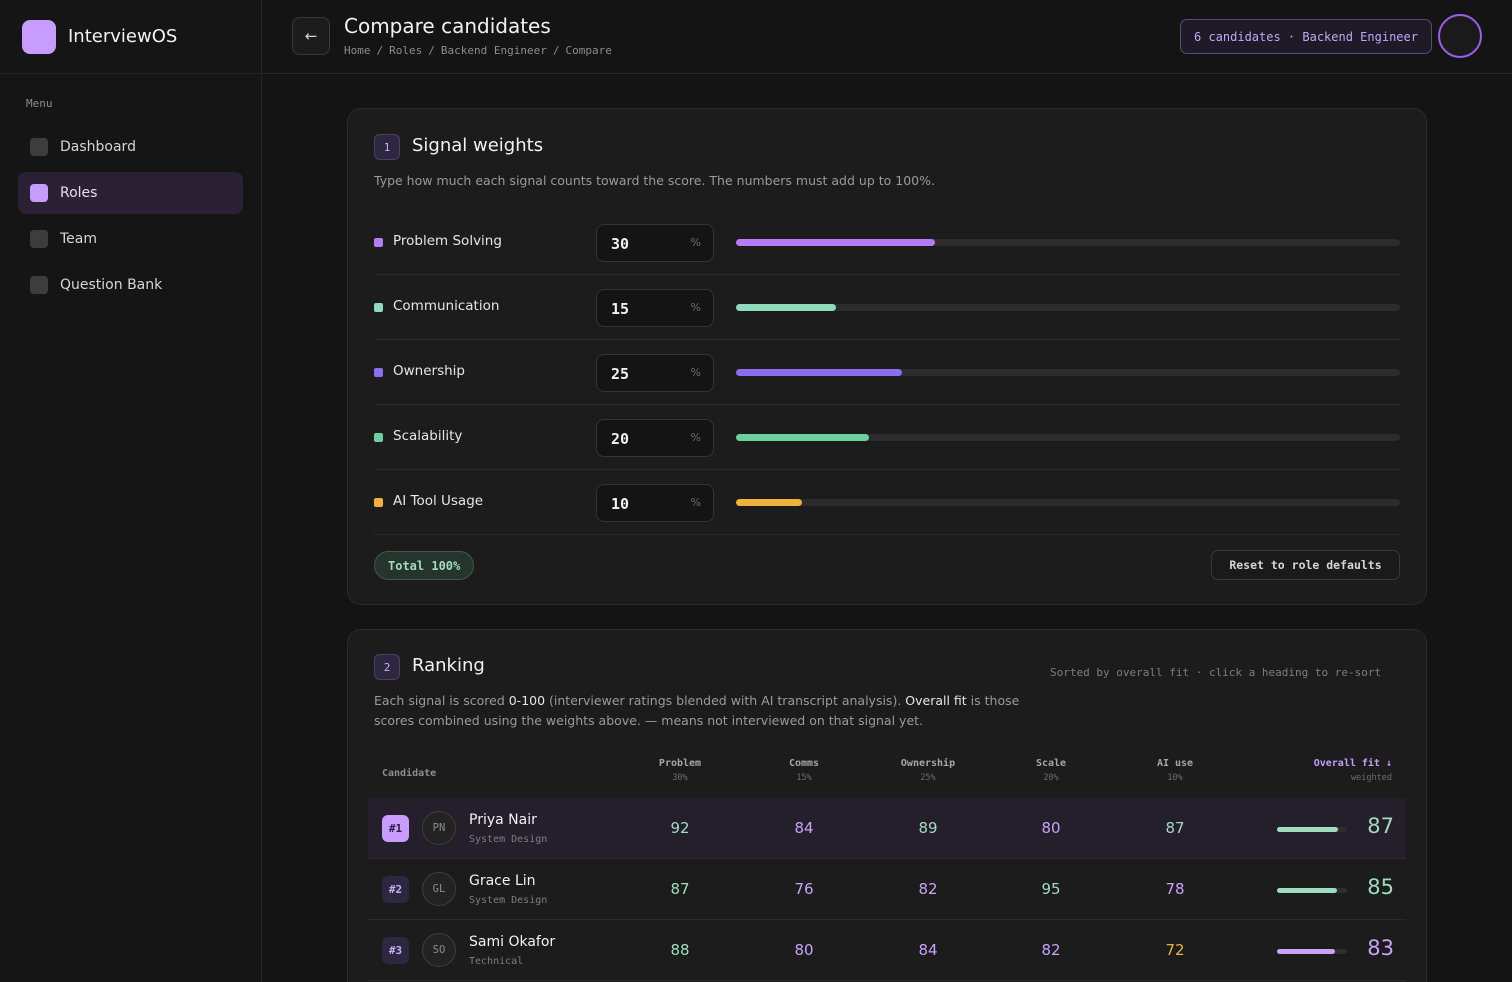 The image size is (1512, 982). What do you see at coordinates (655, 503) in the screenshot?
I see `weight-input: 10 %` at bounding box center [655, 503].